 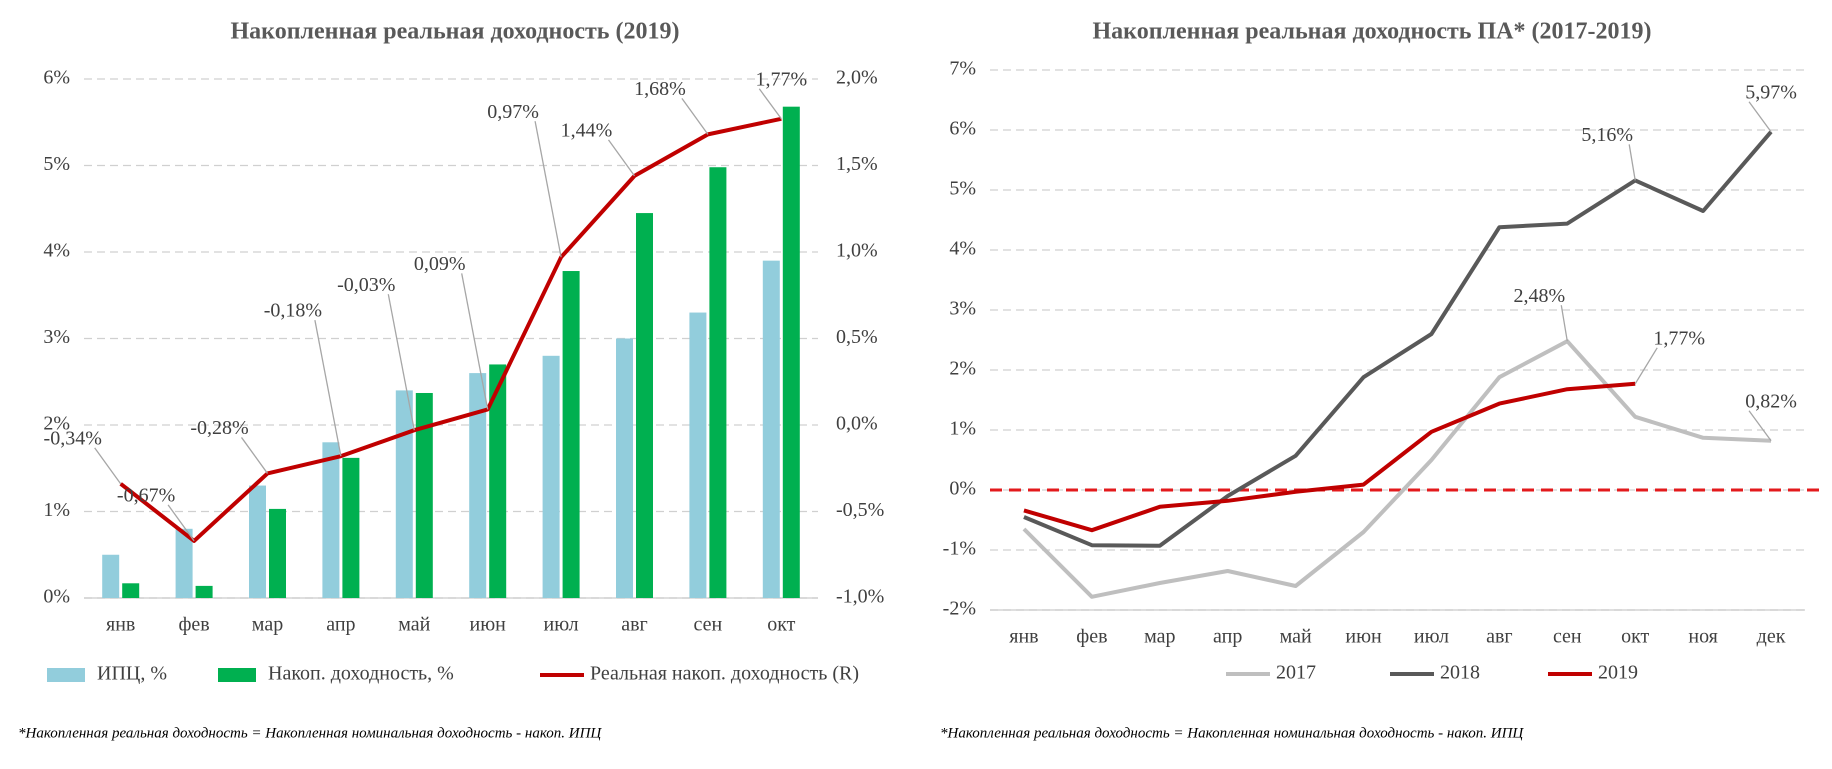 What do you see at coordinates (1539, 296) in the screenshot?
I see `data-label: 2,48%` at bounding box center [1539, 296].